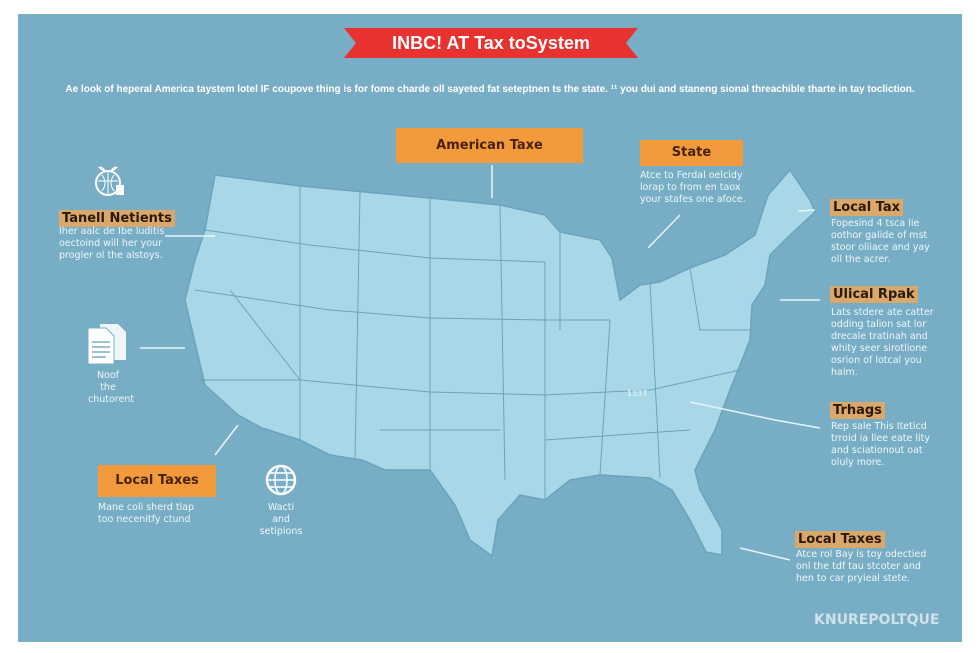 This screenshot has width=980, height=653. I want to click on text-line: oothor galide of mst, so click(879, 235).